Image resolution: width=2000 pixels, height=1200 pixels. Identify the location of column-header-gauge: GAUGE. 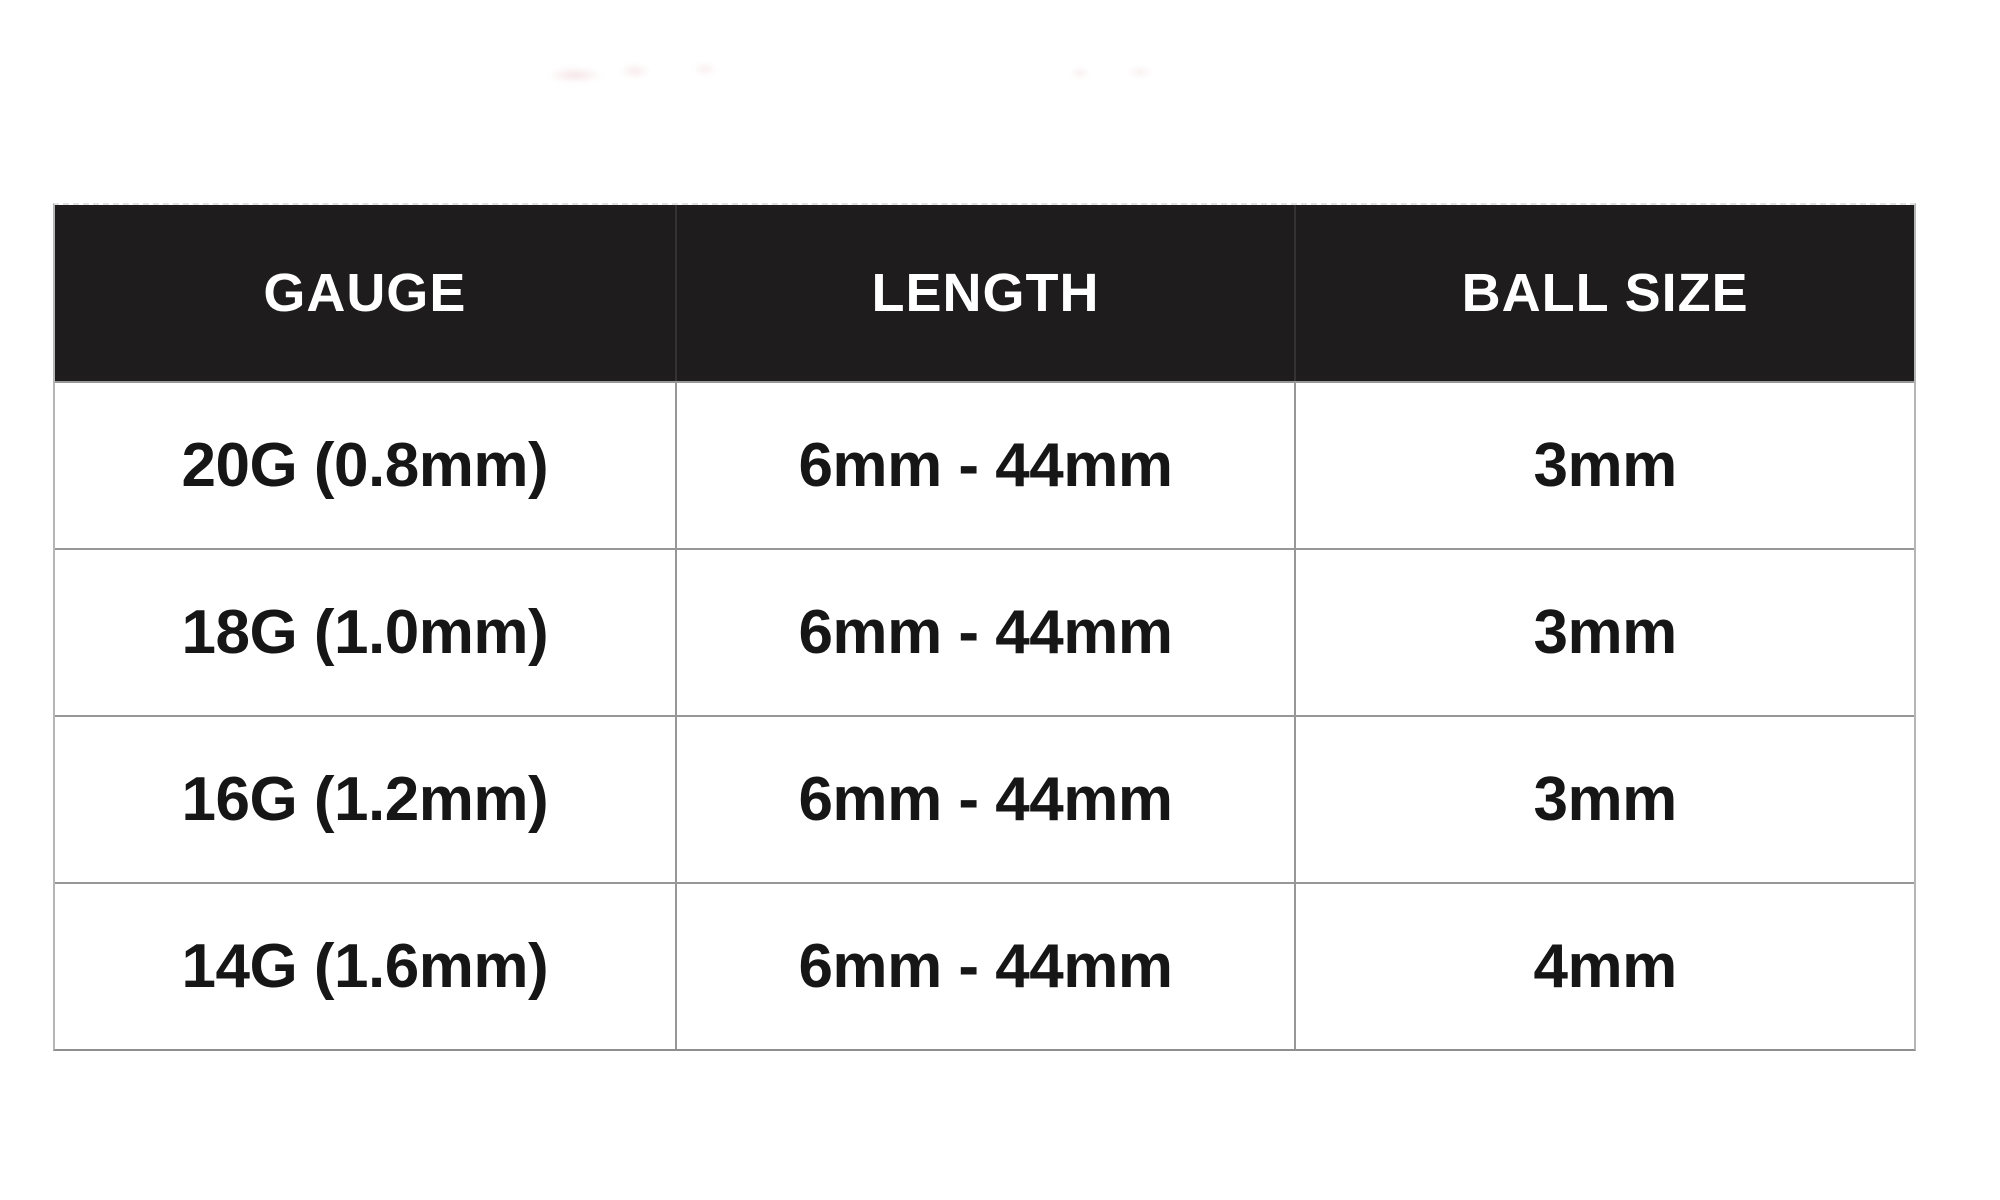
(365, 293).